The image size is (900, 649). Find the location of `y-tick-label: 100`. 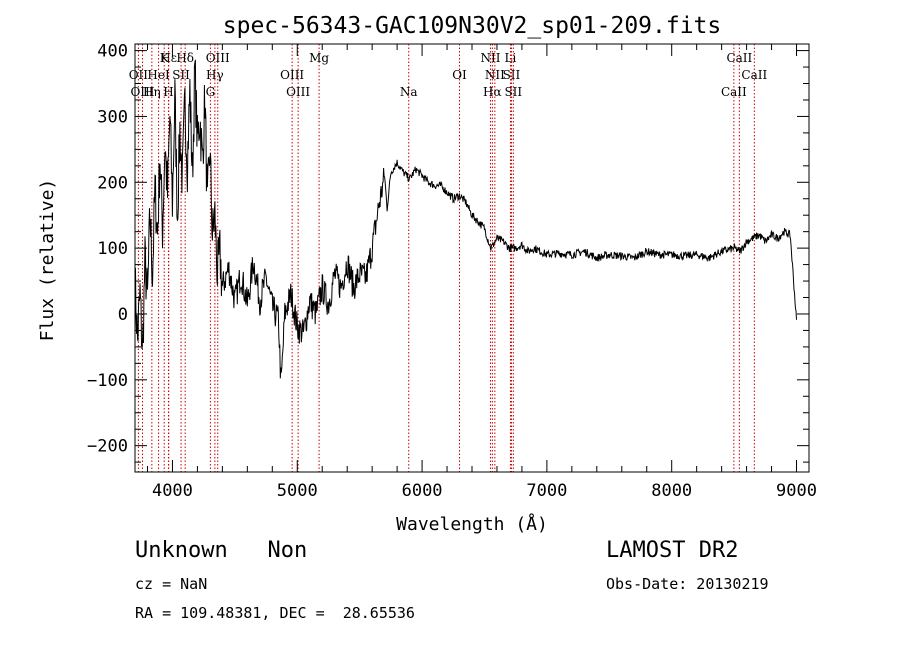

y-tick-label: 100 is located at coordinates (112, 249).